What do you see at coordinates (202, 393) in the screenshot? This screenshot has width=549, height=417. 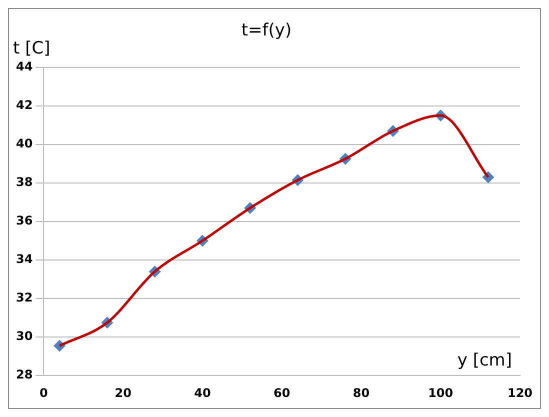 I see `x-tick-label: 40` at bounding box center [202, 393].